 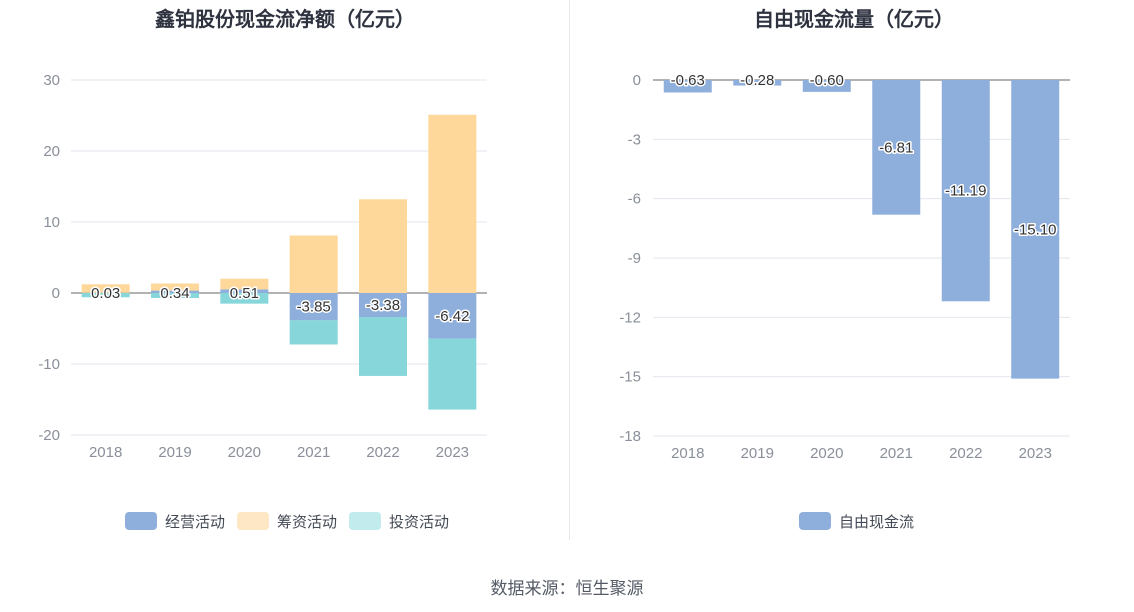 I want to click on y-tick-label: -10, so click(x=49, y=364).